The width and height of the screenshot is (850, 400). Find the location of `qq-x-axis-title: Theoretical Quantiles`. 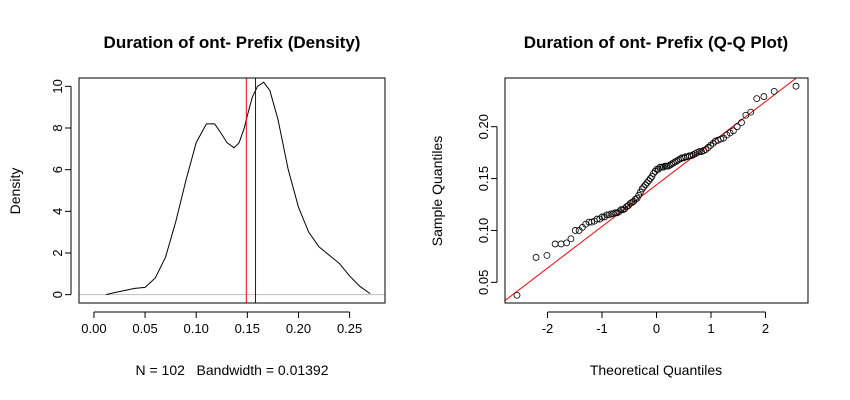

qq-x-axis-title: Theoretical Quantiles is located at coordinates (656, 370).